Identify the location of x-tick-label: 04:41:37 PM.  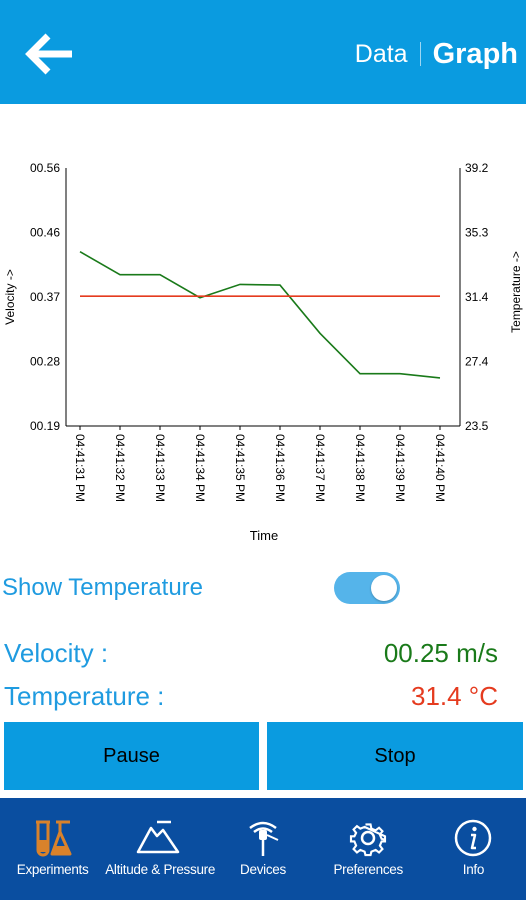
(320, 468).